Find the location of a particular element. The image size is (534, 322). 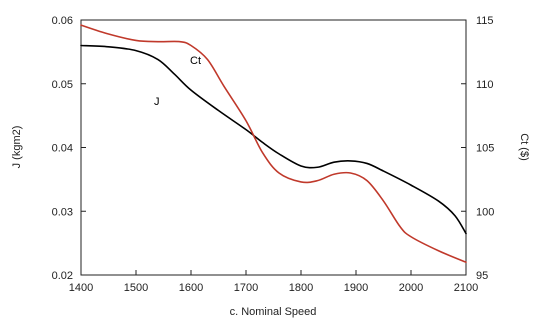

left-y-tick-label: 0.06 is located at coordinates (62, 21).